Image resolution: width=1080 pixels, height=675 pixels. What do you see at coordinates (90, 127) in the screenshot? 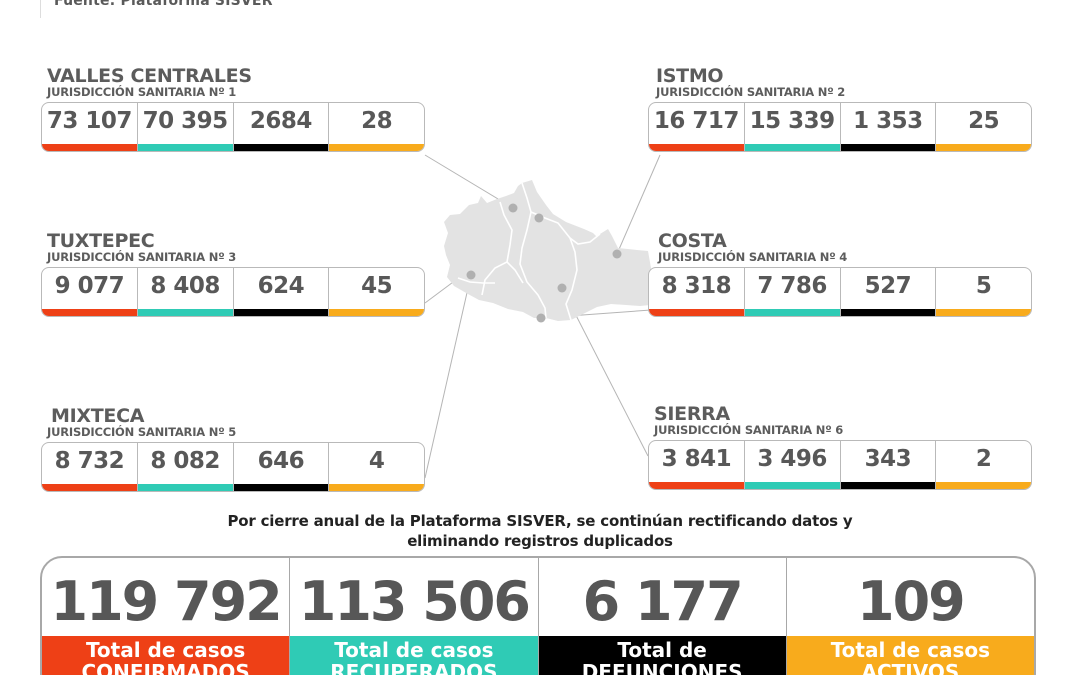
I see `stat-confirmados: 73 107` at bounding box center [90, 127].